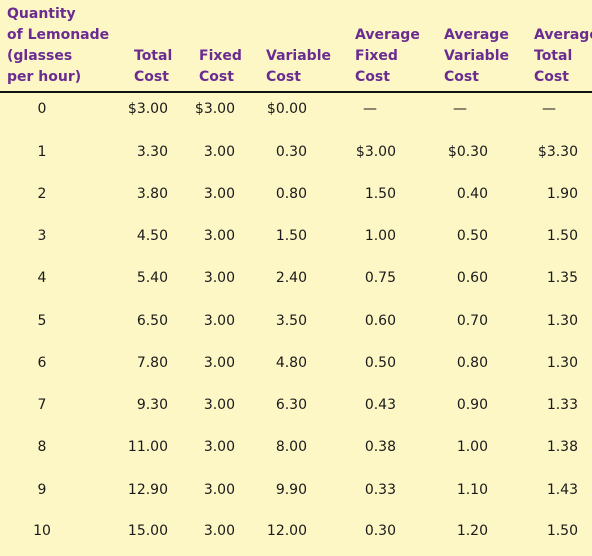 This screenshot has height=556, width=592. Describe the element at coordinates (147, 109) in the screenshot. I see `cell-total-cost: $3.00` at that location.